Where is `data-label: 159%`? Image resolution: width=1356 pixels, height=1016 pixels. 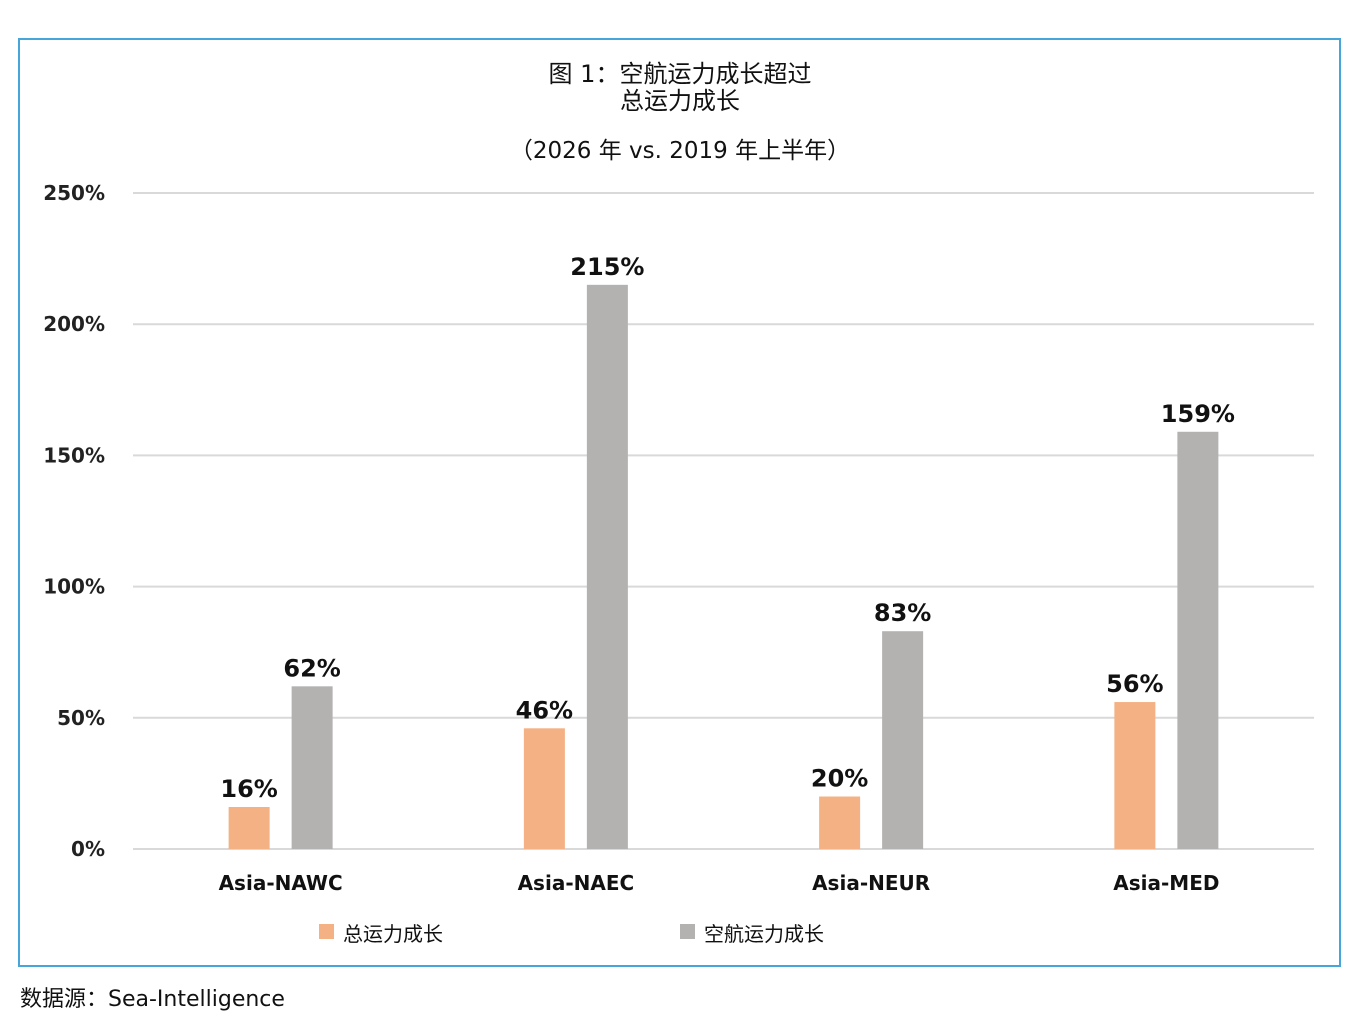 data-label: 159% is located at coordinates (1198, 414).